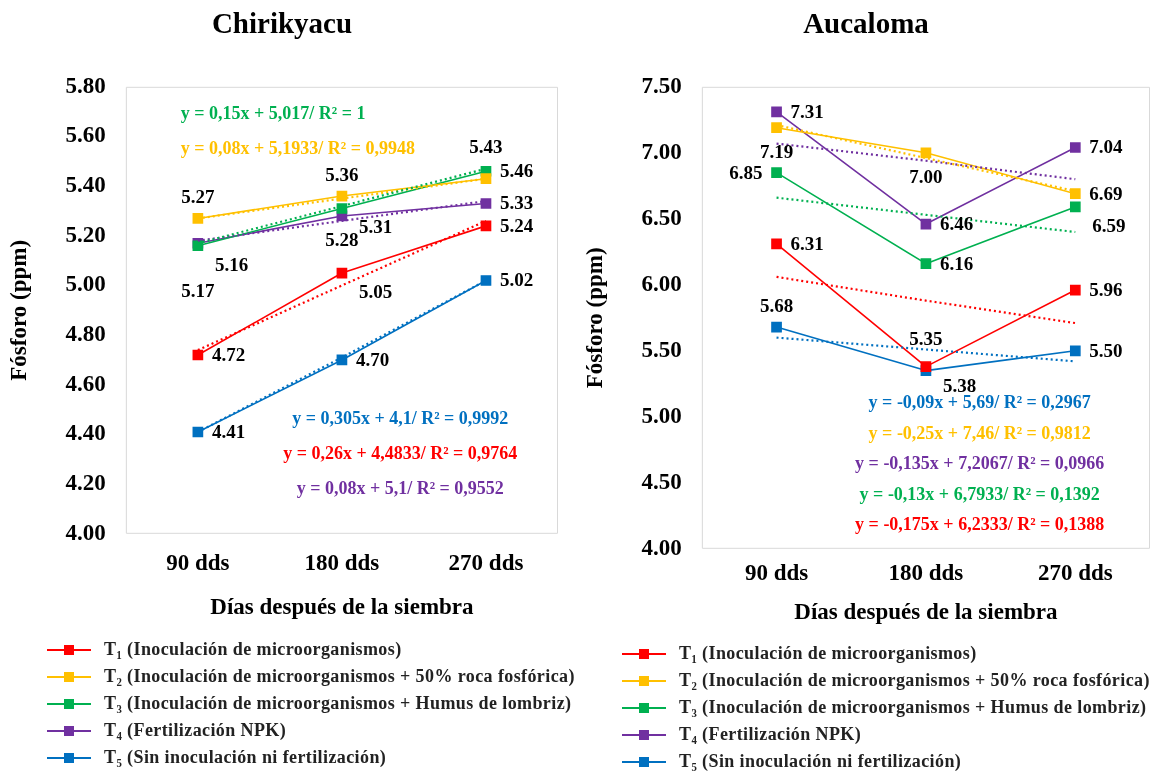  Describe the element at coordinates (980, 463) in the screenshot. I see `annotation: y = -0,135x + 7,2067/ R² = 0,0966` at that location.